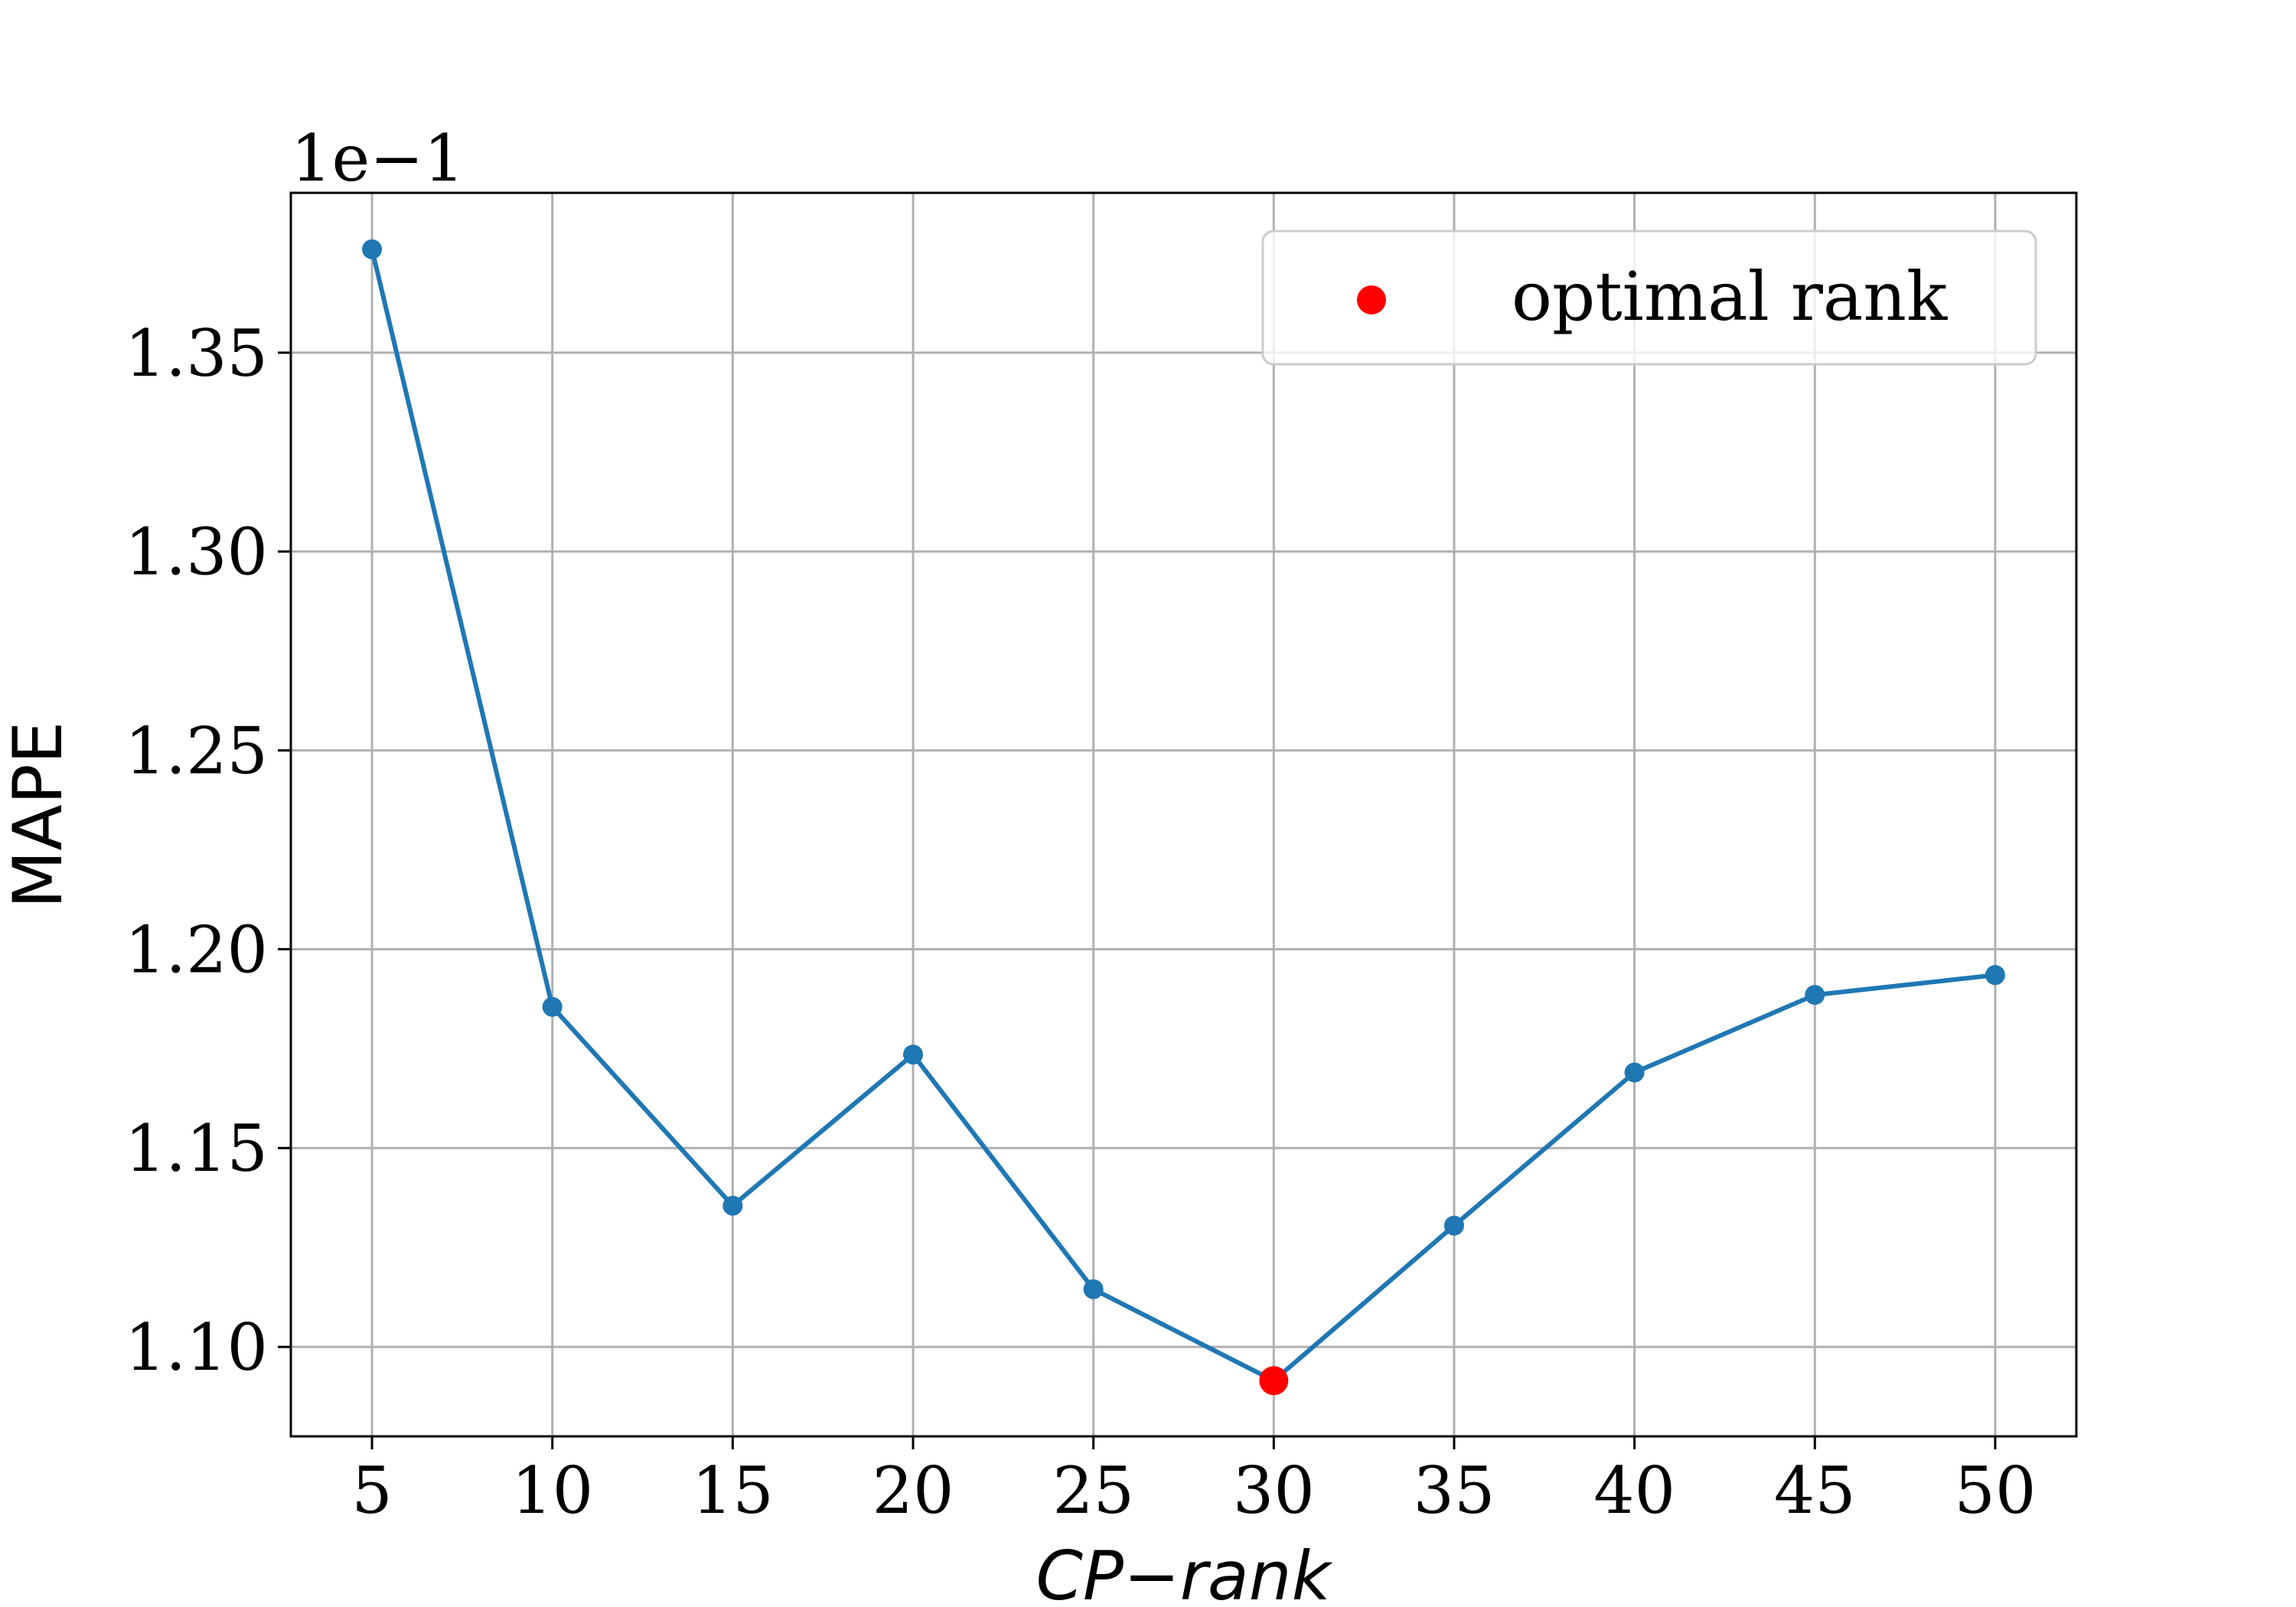 The image size is (2296, 1607). Describe the element at coordinates (552, 1490) in the screenshot. I see `x-tick-label: 10` at that location.